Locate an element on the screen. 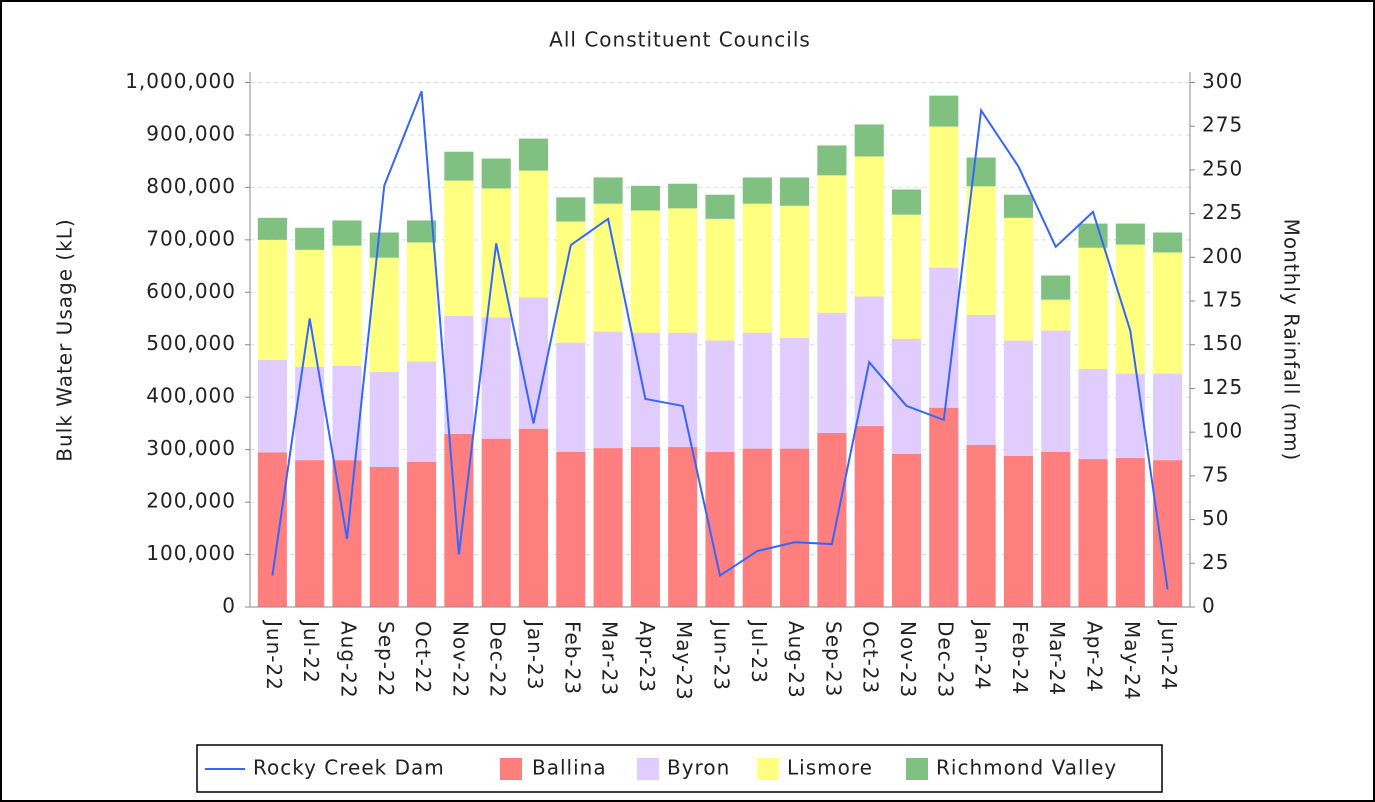 The width and height of the screenshot is (1375, 802). x-tick-label: Jun-23 is located at coordinates (722, 655).